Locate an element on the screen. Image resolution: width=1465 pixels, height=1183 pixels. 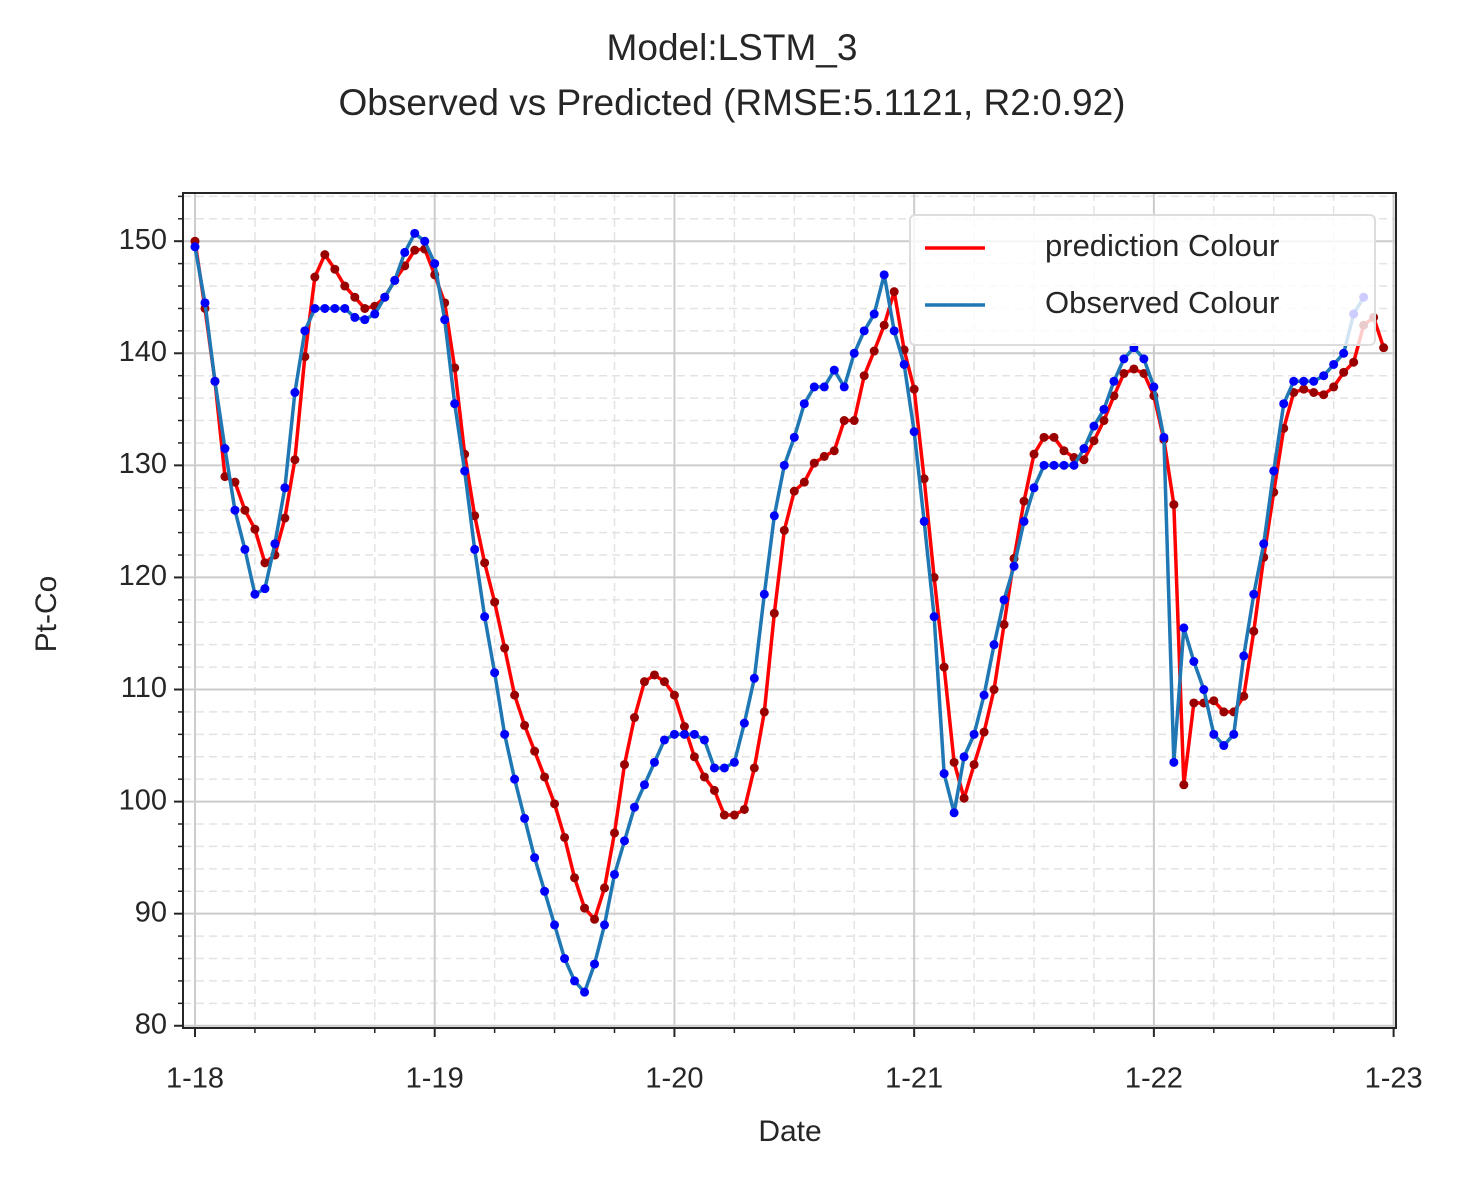
legend: prediction Colour Observed Colour is located at coordinates (1142, 280).